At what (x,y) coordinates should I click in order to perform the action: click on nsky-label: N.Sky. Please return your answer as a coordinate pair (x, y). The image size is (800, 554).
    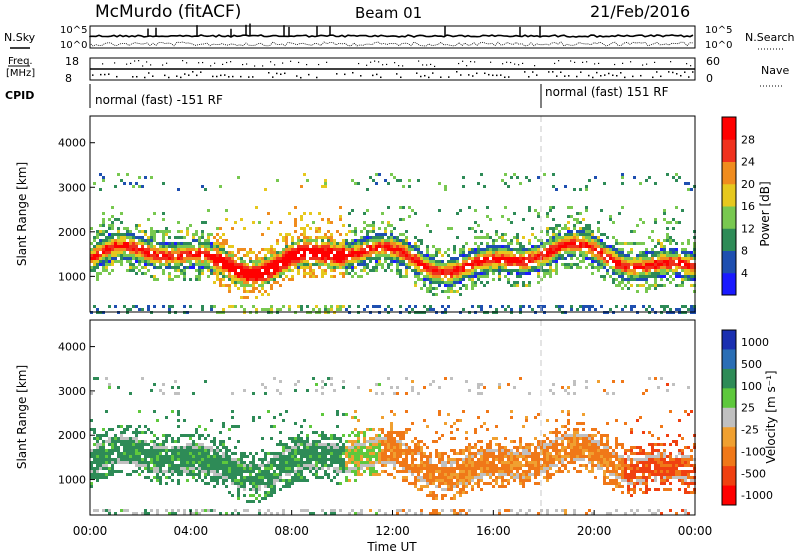
    Looking at the image, I should click on (20, 37).